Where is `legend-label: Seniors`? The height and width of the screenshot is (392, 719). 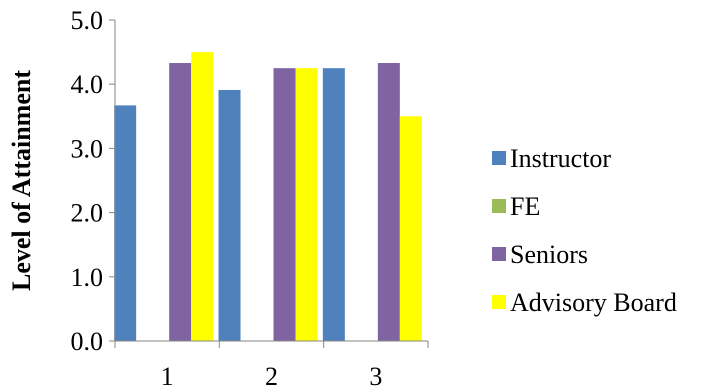
legend-label: Seniors is located at coordinates (549, 254).